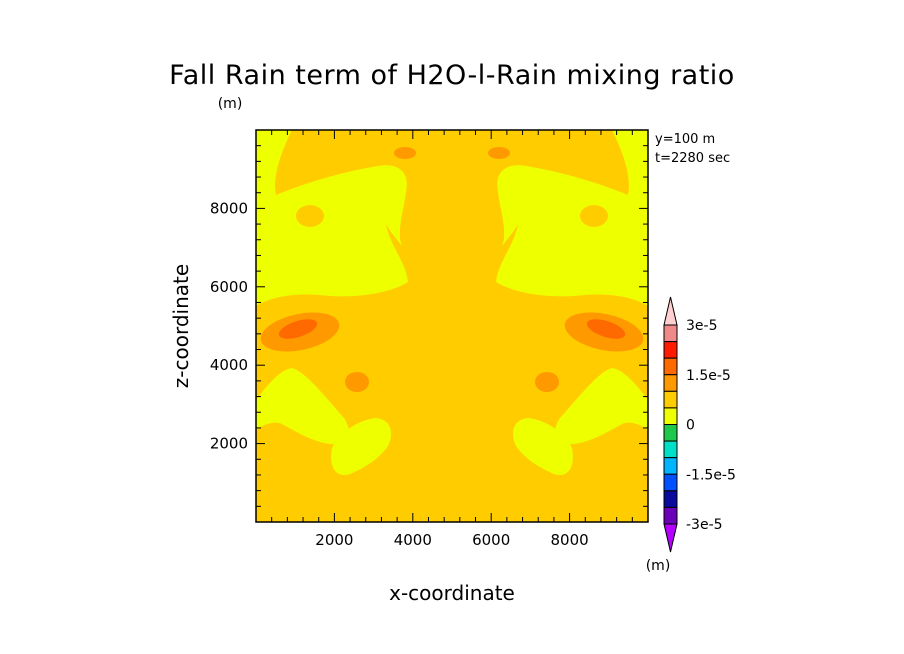 This screenshot has height=654, width=904. What do you see at coordinates (704, 525) in the screenshot?
I see `colorbar-label: -3e-5` at bounding box center [704, 525].